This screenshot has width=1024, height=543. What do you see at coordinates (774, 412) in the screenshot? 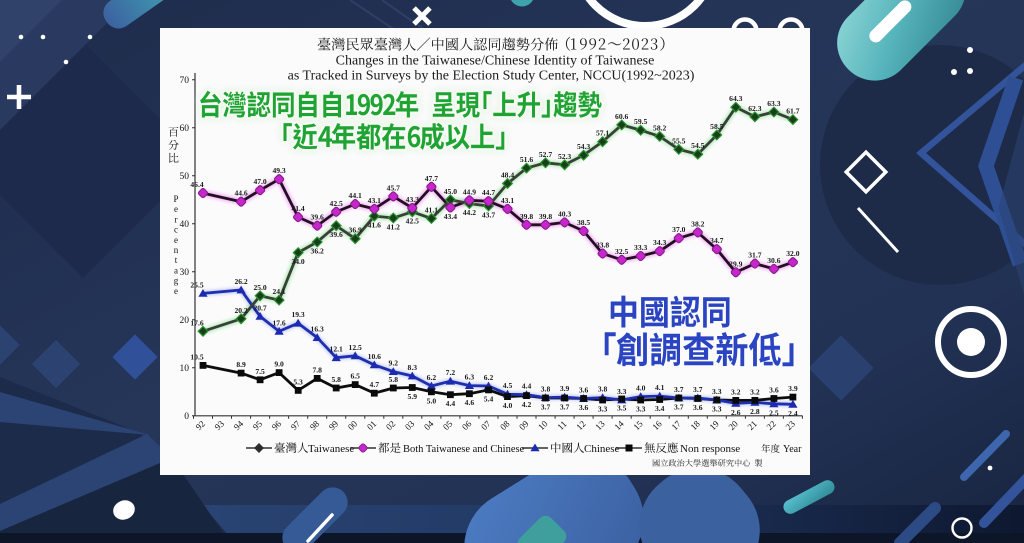
I see `svg-text: 2.5` at bounding box center [774, 412].